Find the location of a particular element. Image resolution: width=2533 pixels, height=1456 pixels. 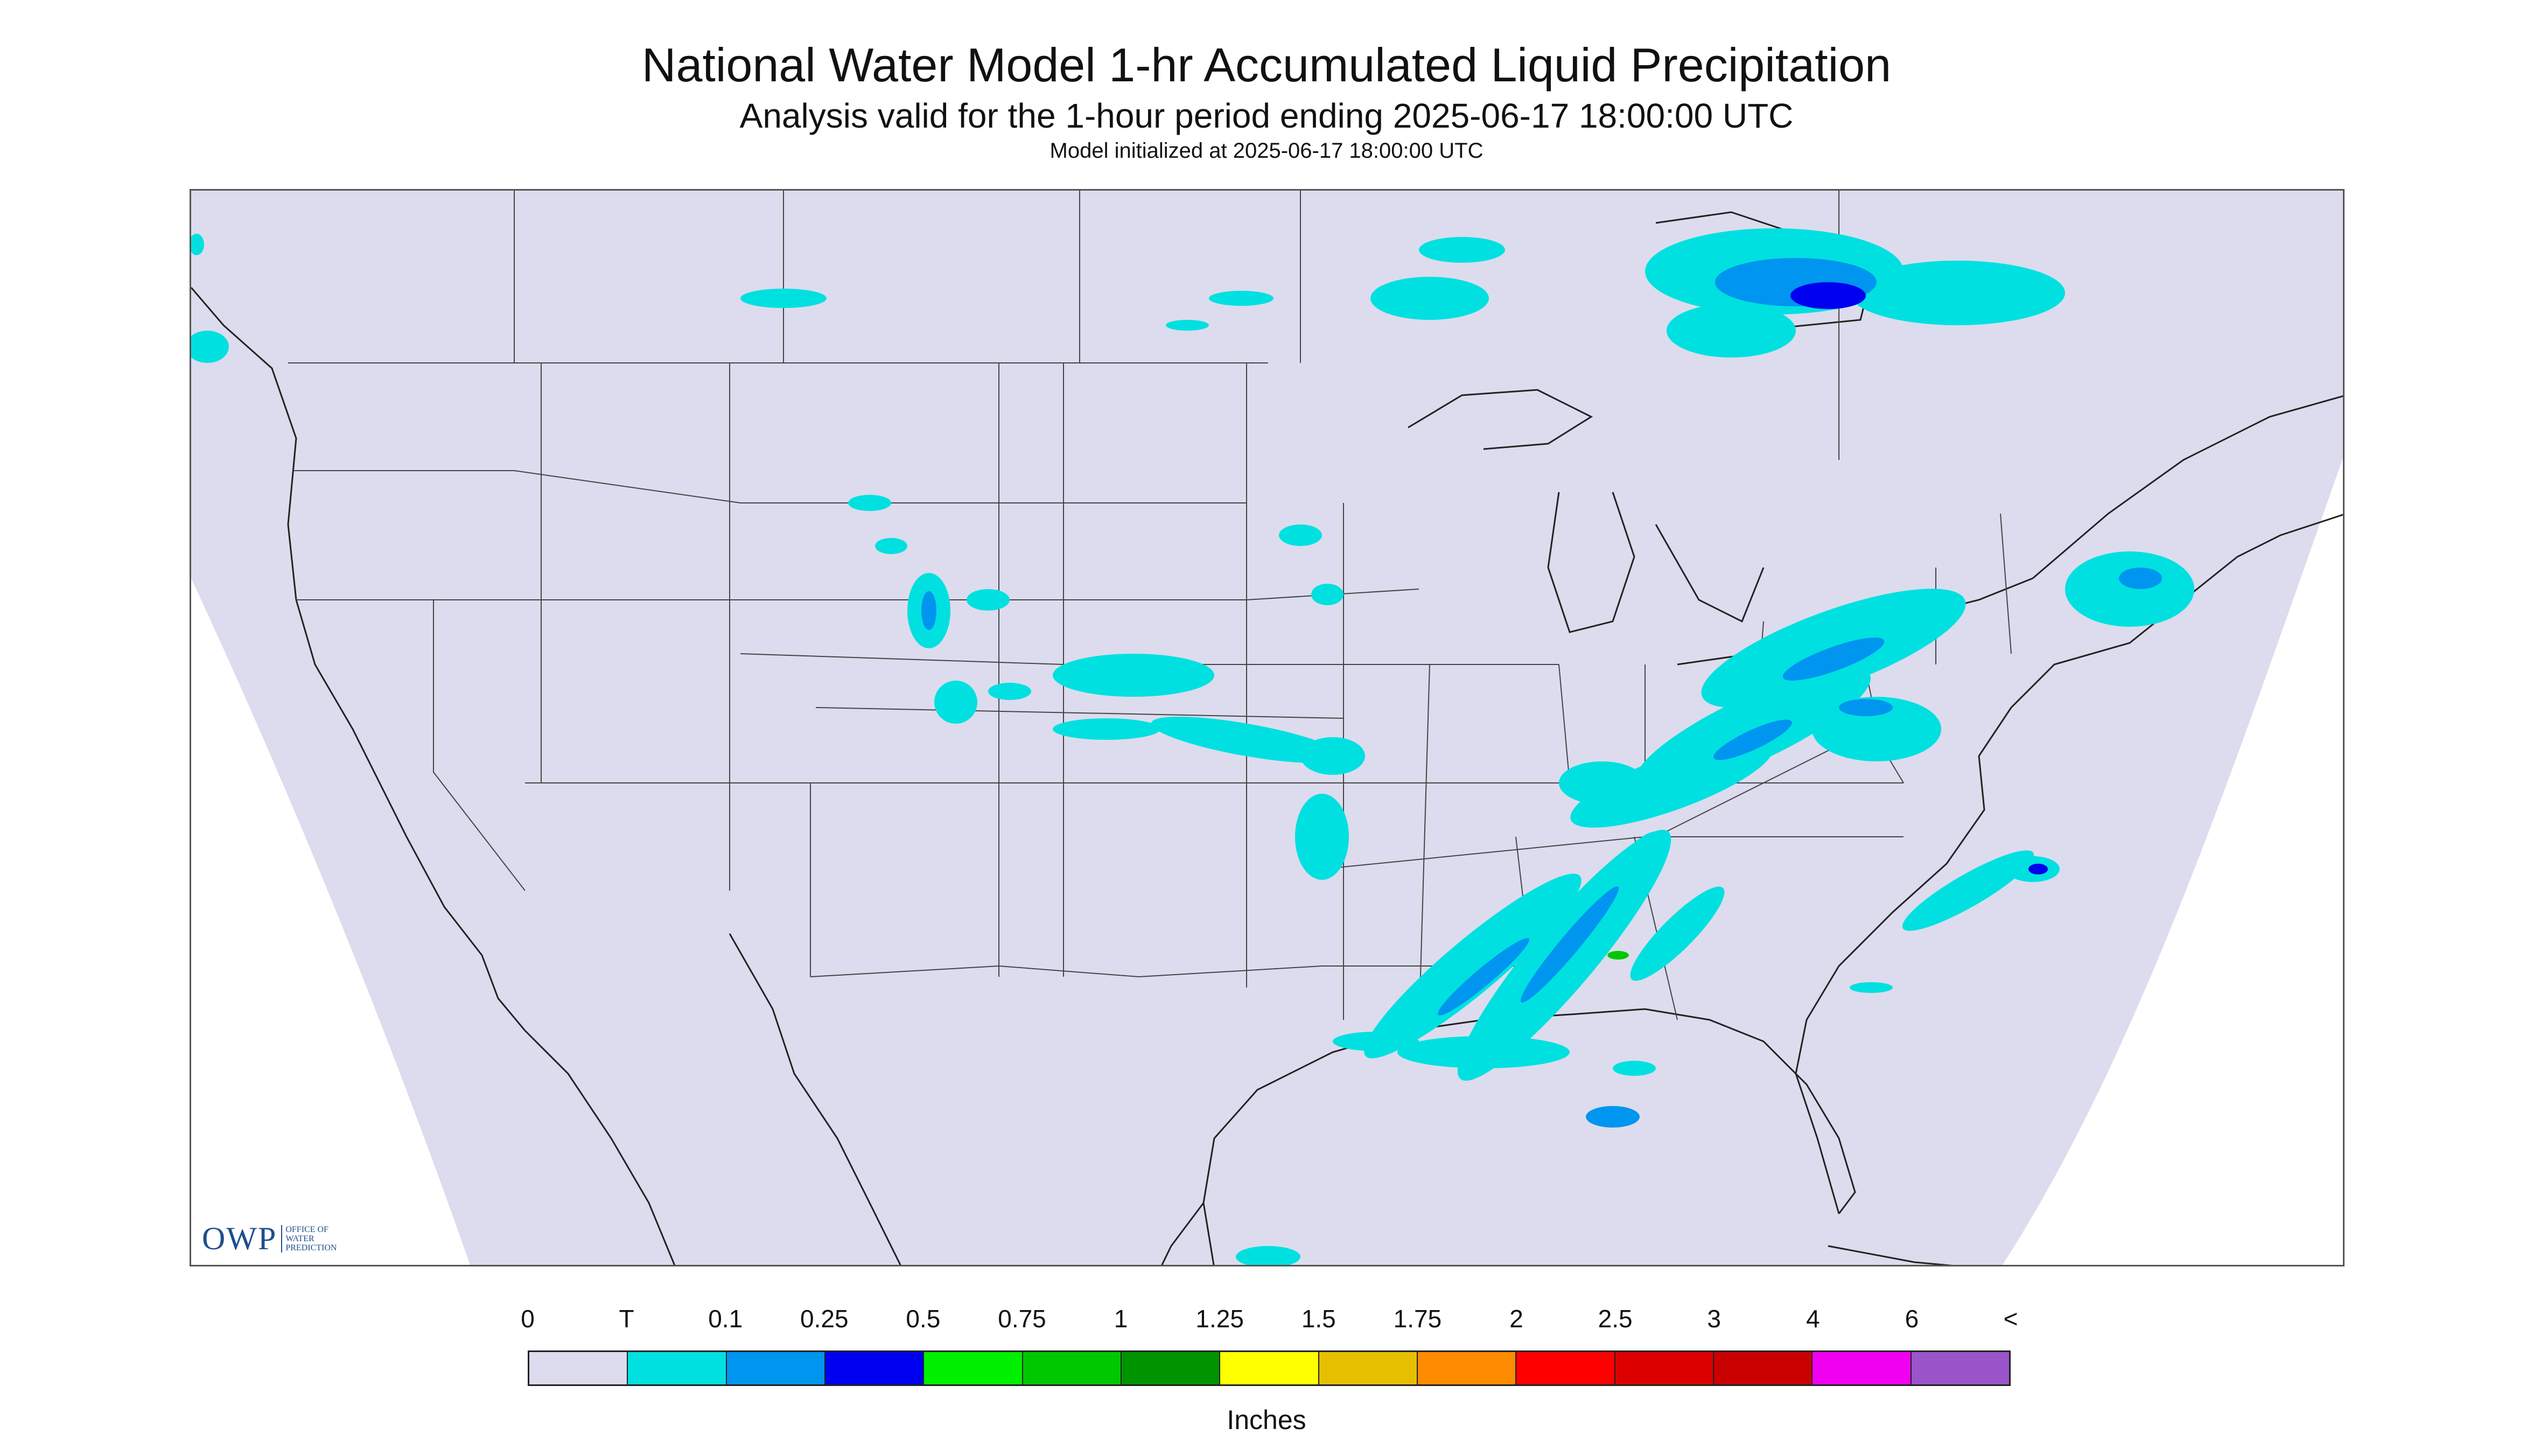

legend-tick-14: 6 is located at coordinates (1912, 1319).